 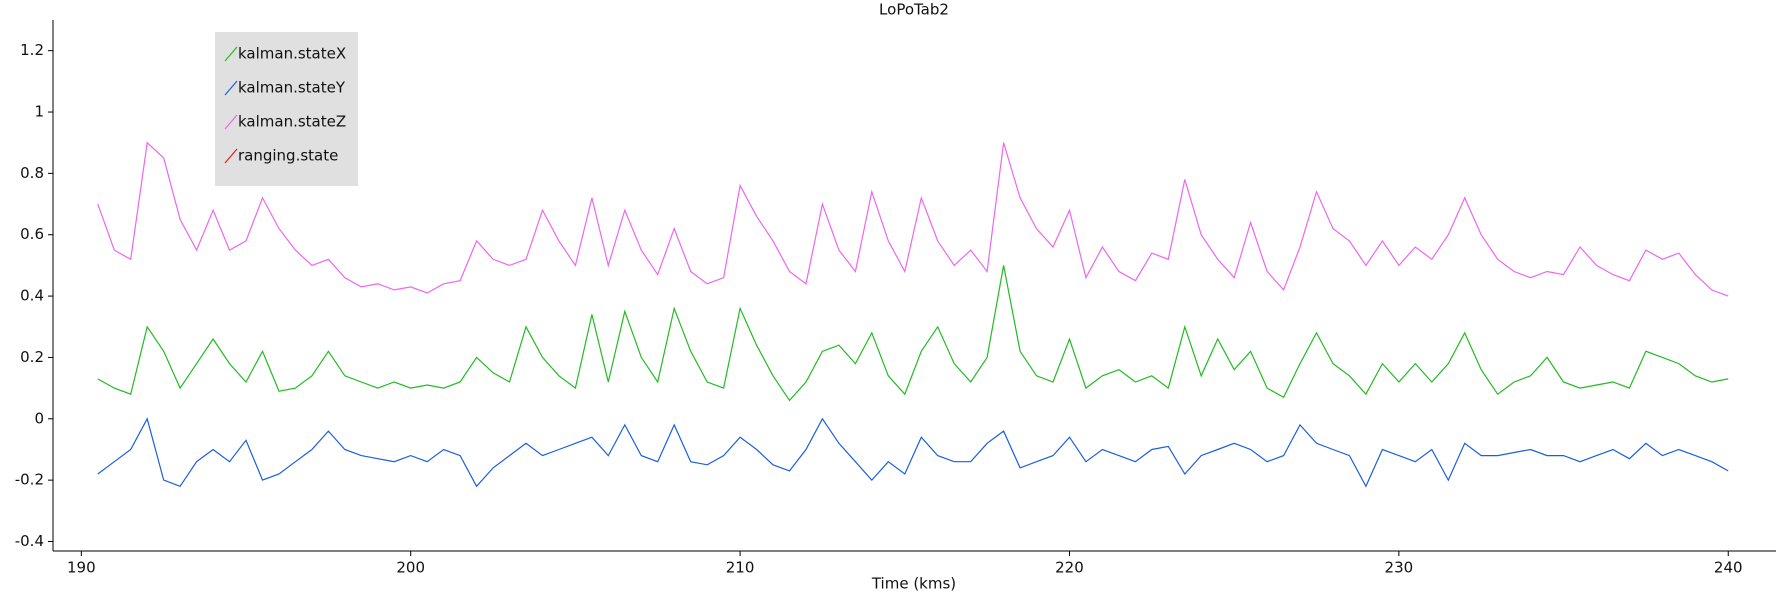 I want to click on y-tick-label: 0.4, so click(x=32, y=296).